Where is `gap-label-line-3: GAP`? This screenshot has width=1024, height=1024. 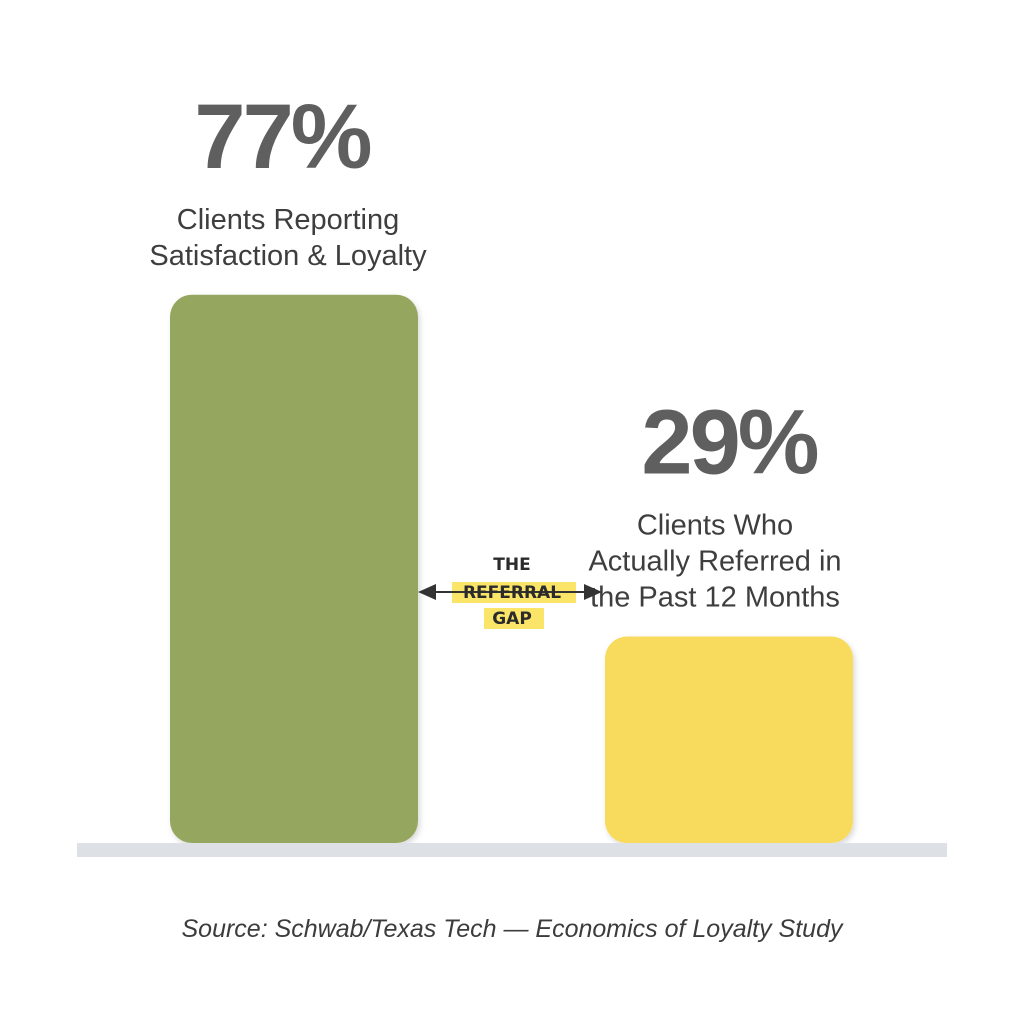 gap-label-line-3: GAP is located at coordinates (512, 619).